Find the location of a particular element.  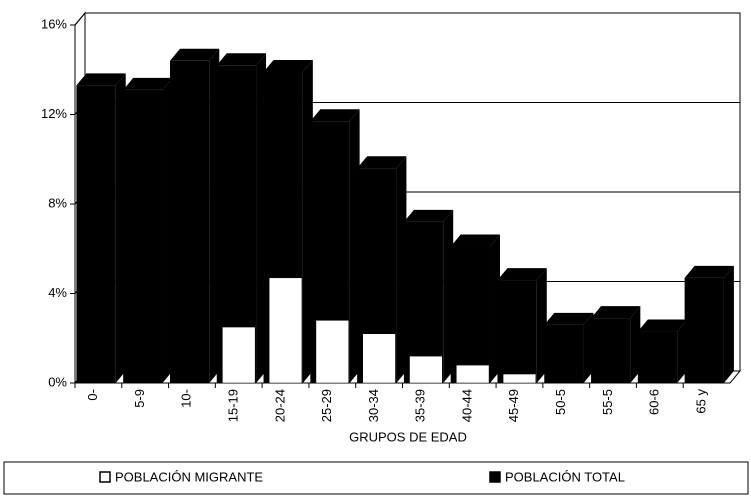

y-tick-label: 0% is located at coordinates (57, 381).